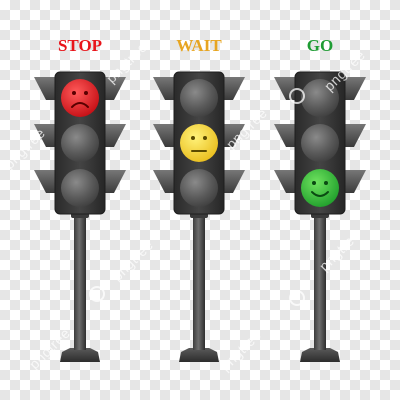 The height and width of the screenshot is (400, 400). What do you see at coordinates (320, 188) in the screenshot?
I see `smiley-face-icon` at bounding box center [320, 188].